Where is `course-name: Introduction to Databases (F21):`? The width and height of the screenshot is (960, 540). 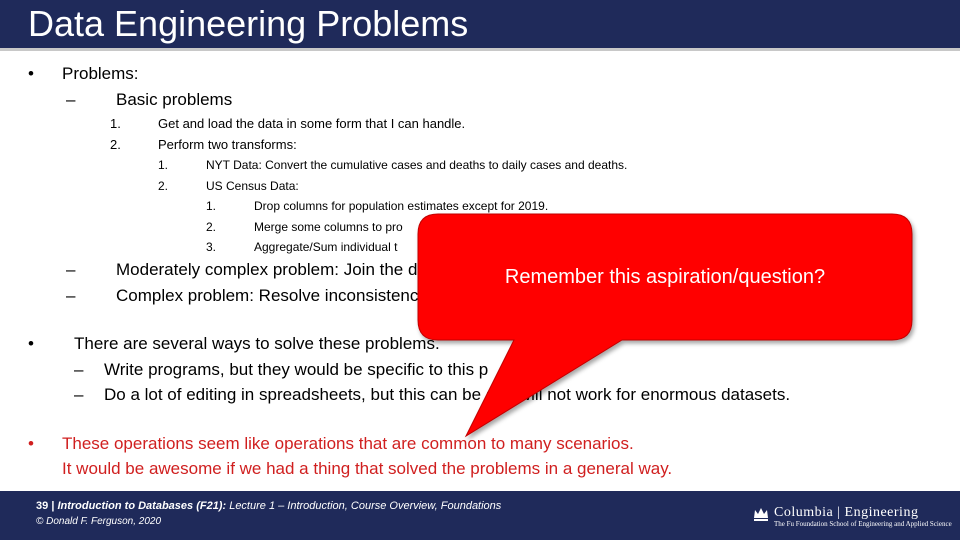
course-name: Introduction to Databases (F21): is located at coordinates (142, 506).